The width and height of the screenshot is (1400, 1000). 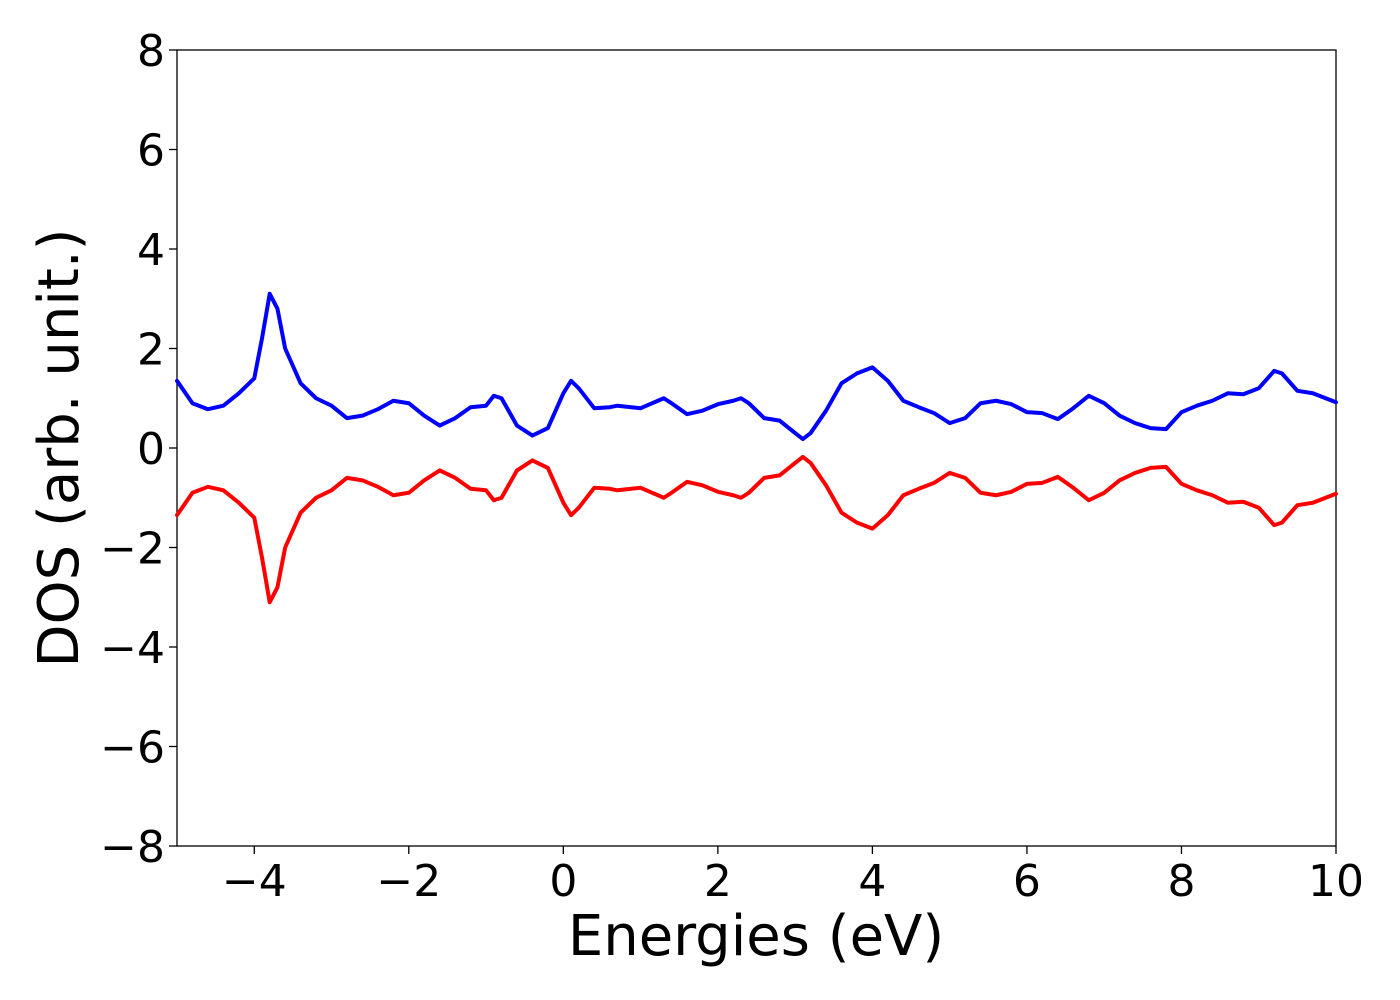 What do you see at coordinates (132, 549) in the screenshot?
I see `y-tick-label: −2` at bounding box center [132, 549].